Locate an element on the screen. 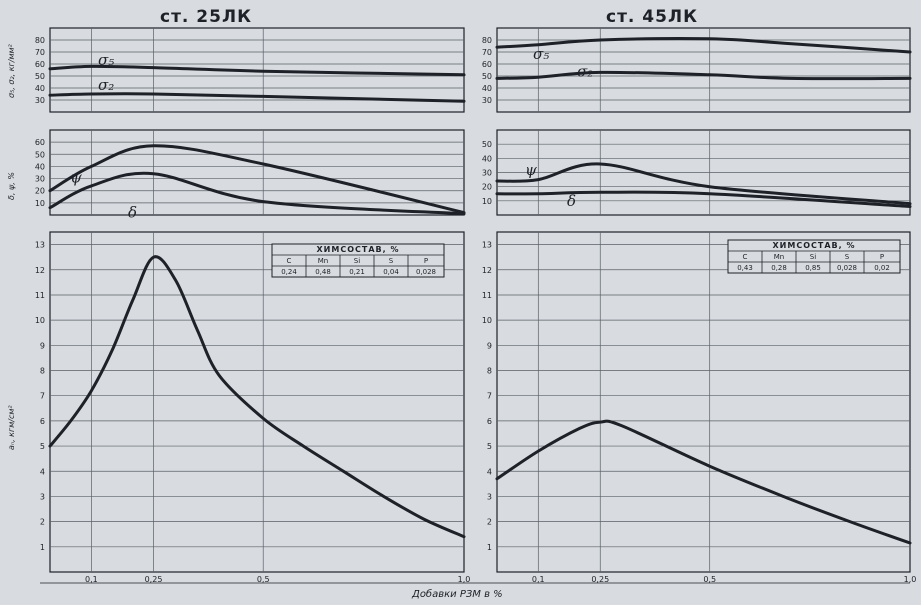  chem-table-header: P is located at coordinates (882, 257).